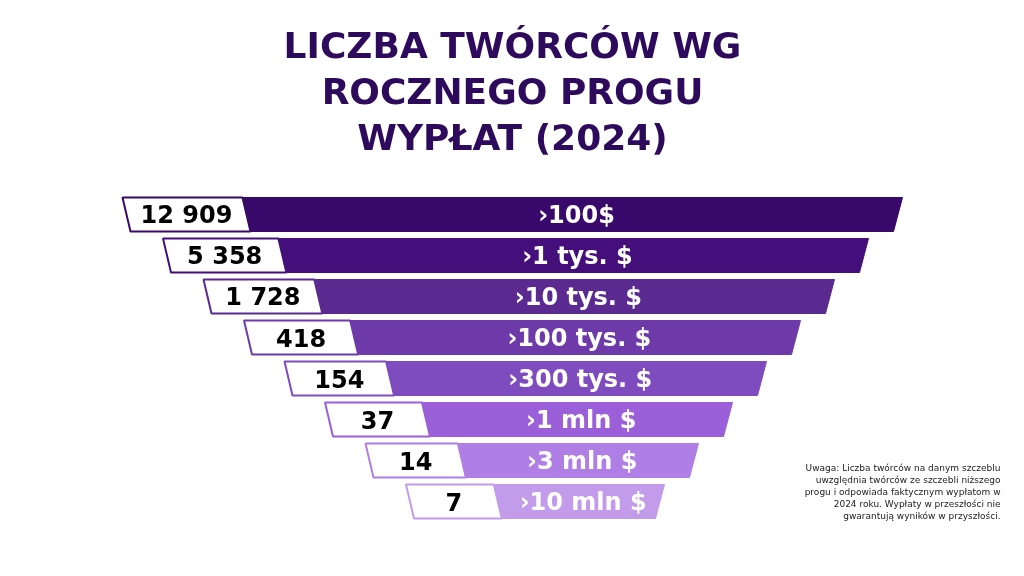 The height and width of the screenshot is (576, 1024). I want to click on data-label: 37, so click(377, 420).